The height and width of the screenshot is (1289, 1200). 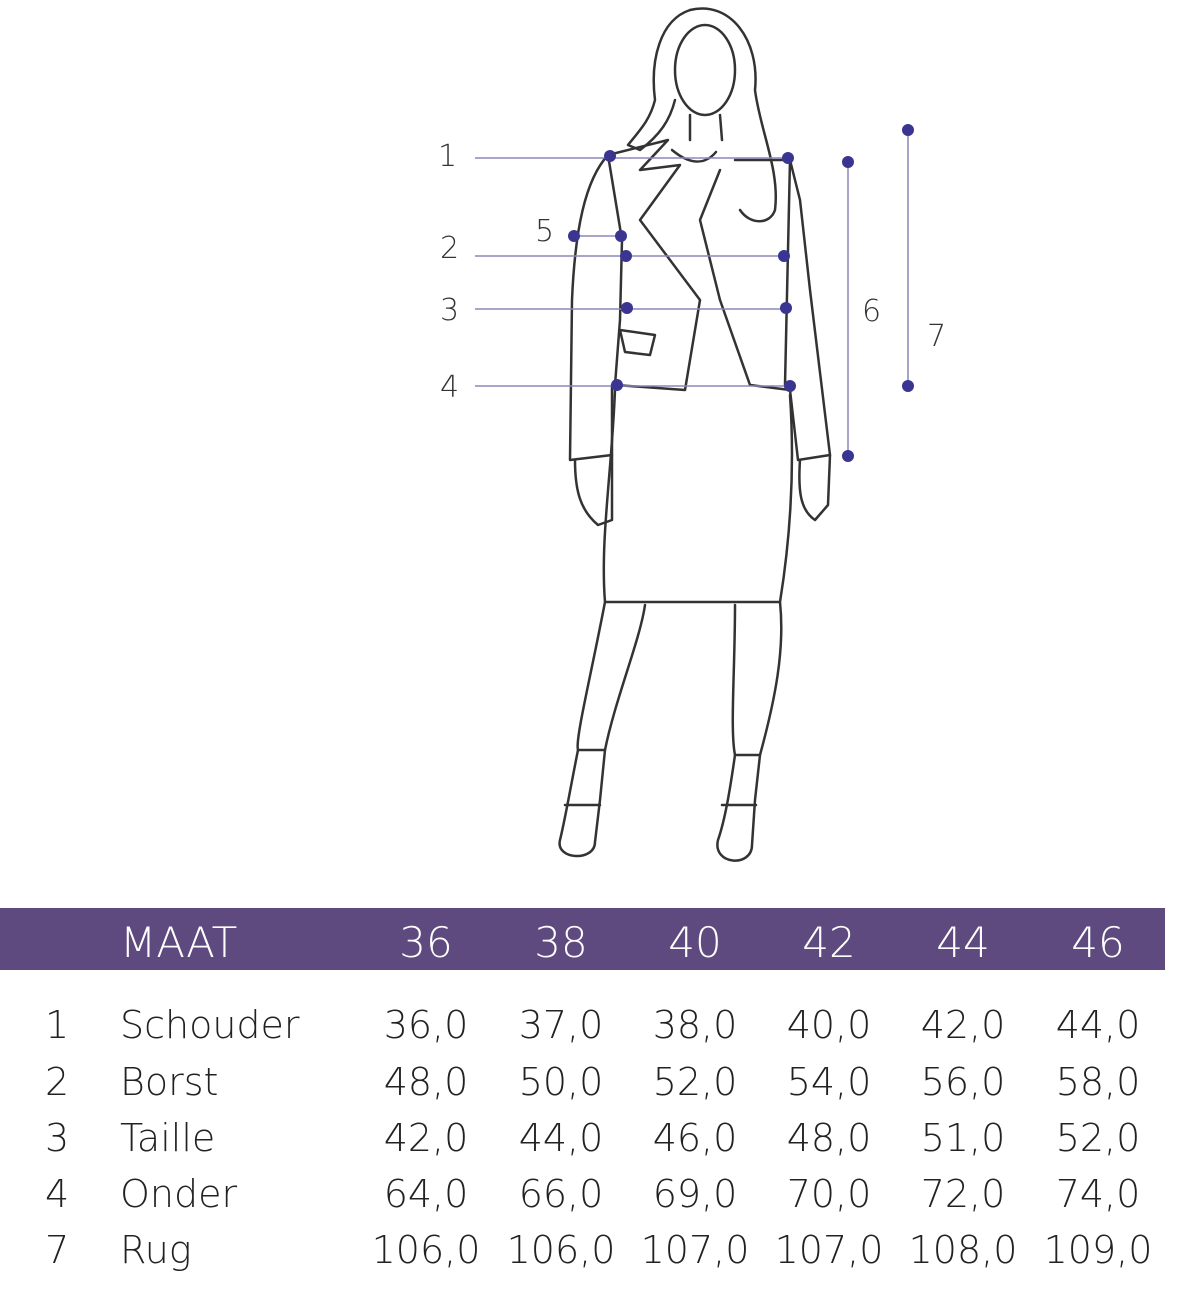 What do you see at coordinates (936, 336) in the screenshot?
I see `measurement-label-7: 7` at bounding box center [936, 336].